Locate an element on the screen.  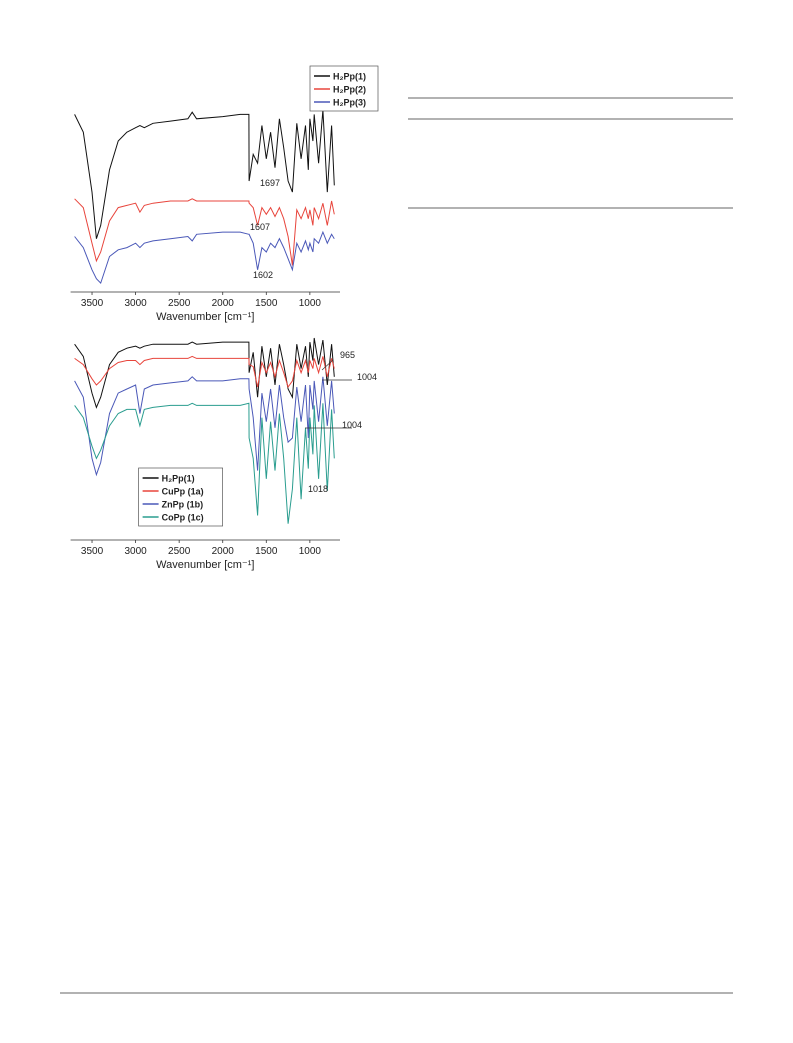
legend-label: ZnPp (1b) is located at coordinates (183, 505).